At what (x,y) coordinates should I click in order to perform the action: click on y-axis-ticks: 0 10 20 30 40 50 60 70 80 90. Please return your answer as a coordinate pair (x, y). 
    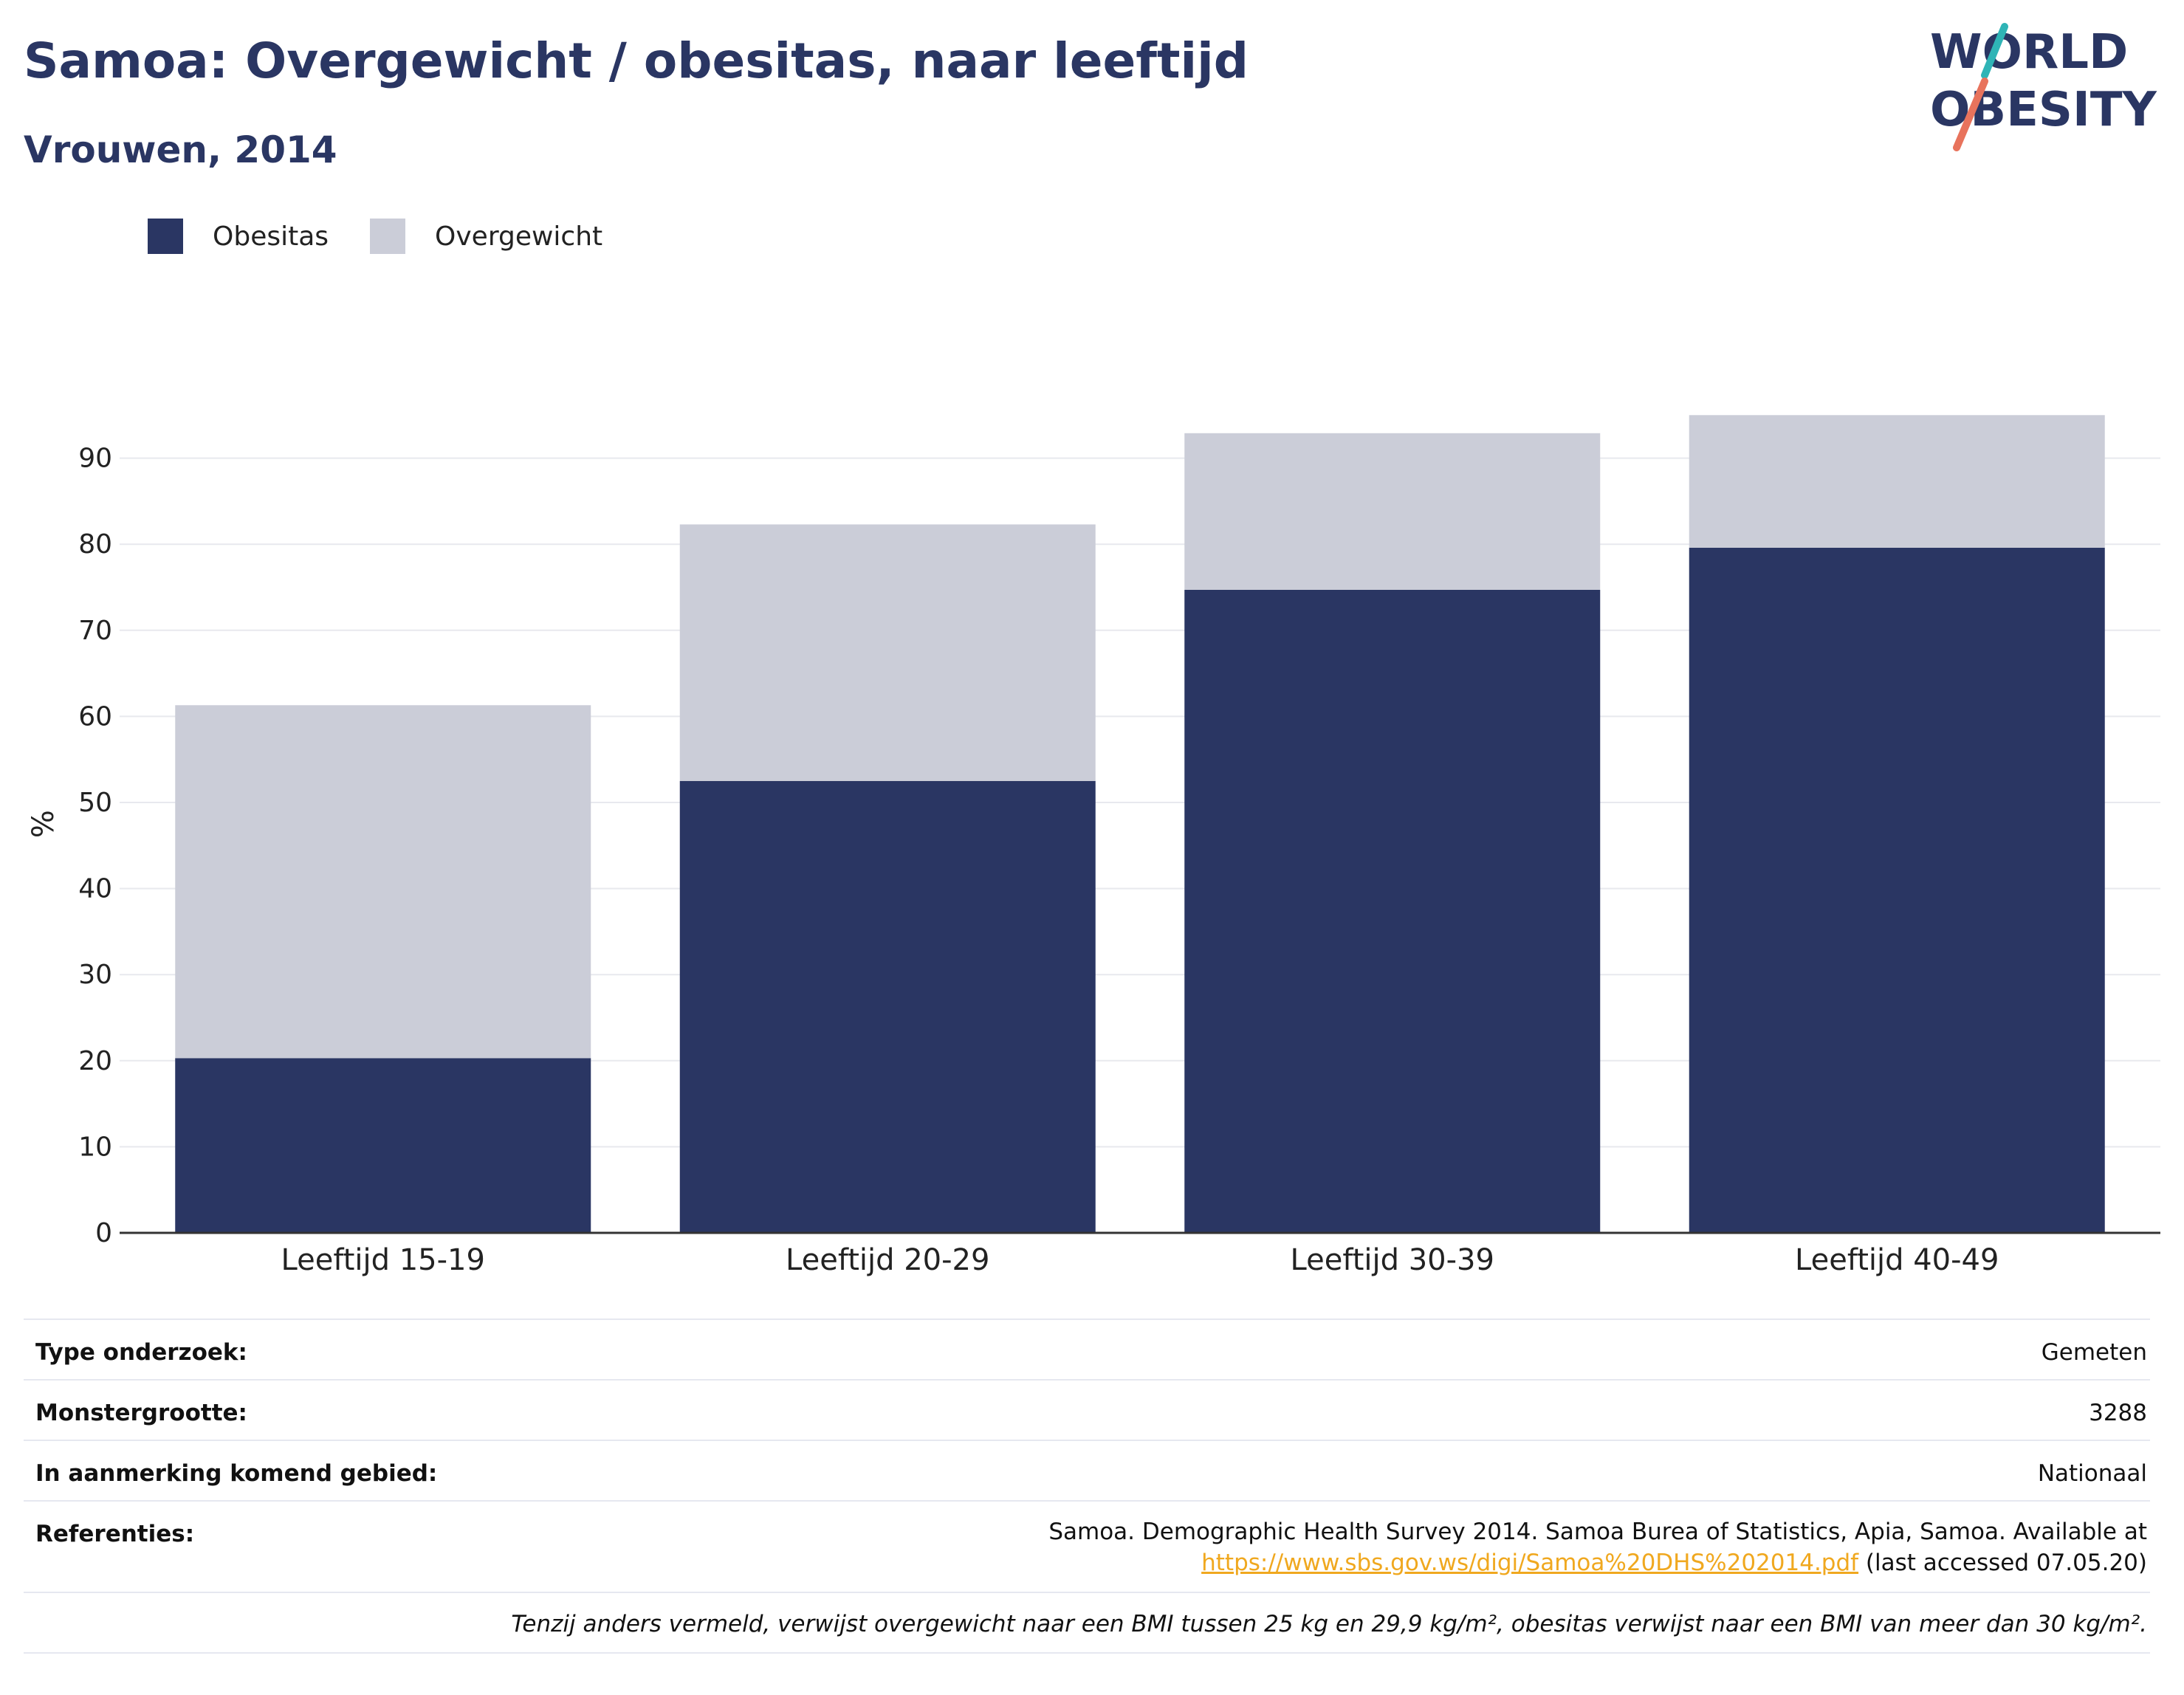
    Looking at the image, I should click on (95, 846).